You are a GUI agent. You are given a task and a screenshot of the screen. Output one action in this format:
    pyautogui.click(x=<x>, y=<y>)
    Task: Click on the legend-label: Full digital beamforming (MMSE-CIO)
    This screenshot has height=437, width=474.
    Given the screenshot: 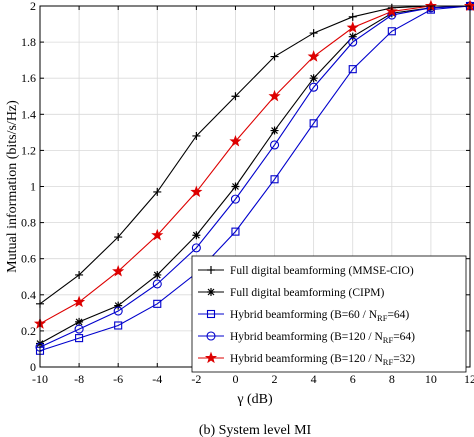 What is the action you would take?
    pyautogui.click(x=322, y=271)
    